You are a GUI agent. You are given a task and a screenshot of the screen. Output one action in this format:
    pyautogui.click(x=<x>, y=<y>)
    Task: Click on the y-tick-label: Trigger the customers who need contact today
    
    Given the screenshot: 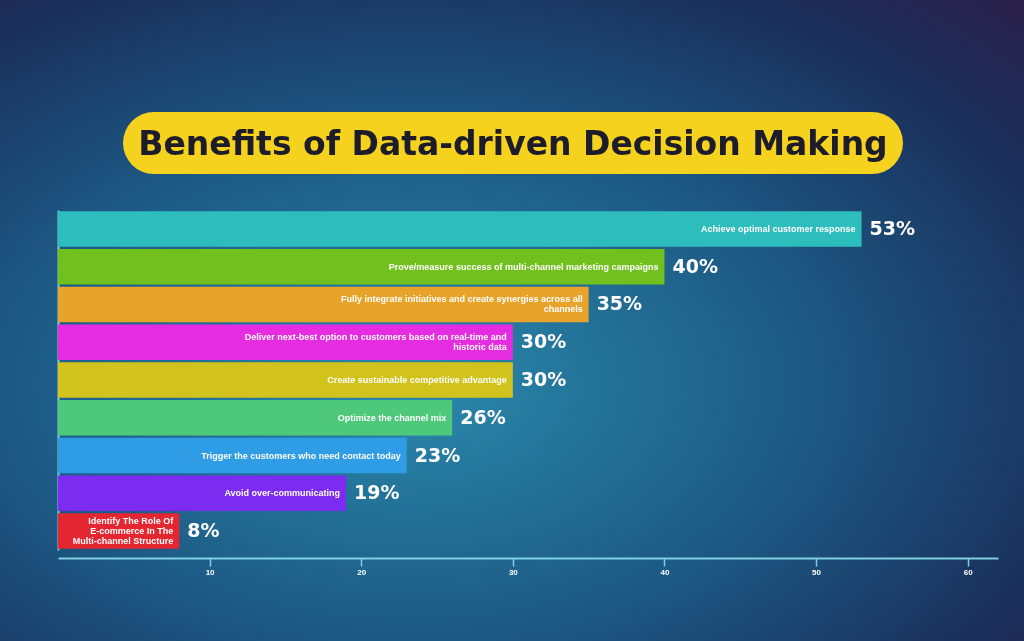 What is the action you would take?
    pyautogui.click(x=301, y=455)
    